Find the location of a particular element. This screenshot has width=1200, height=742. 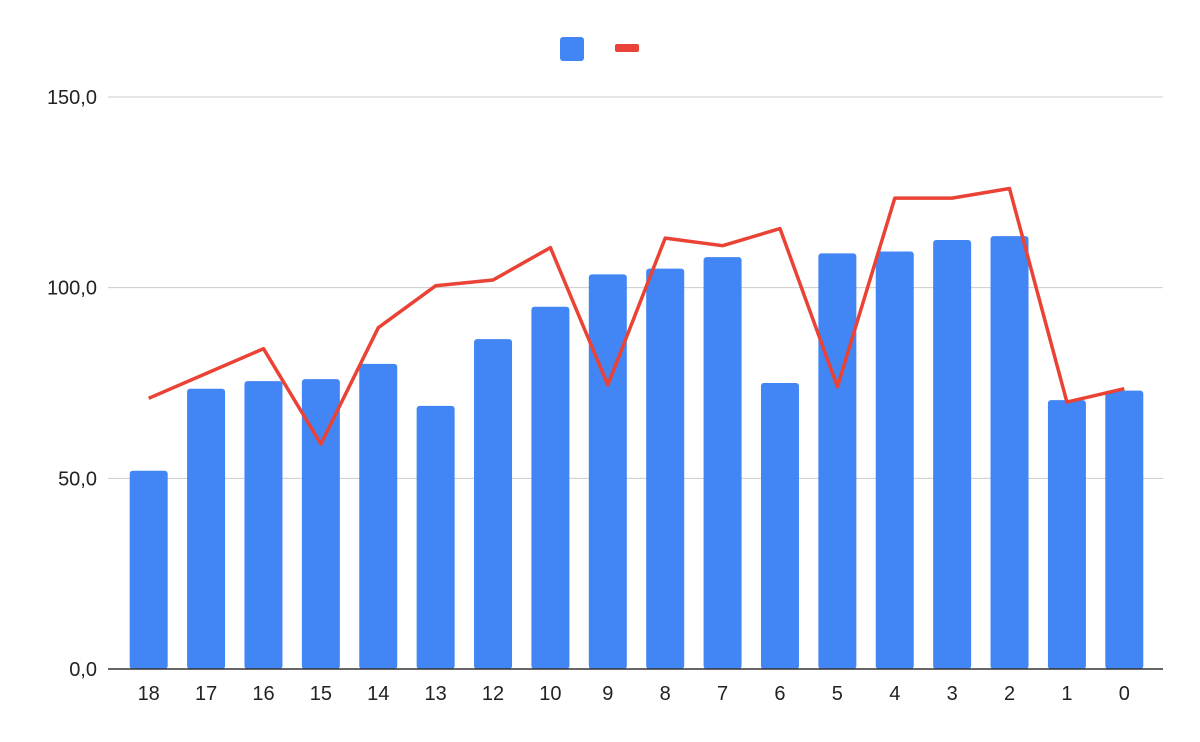

y-tick-label: 100,0 is located at coordinates (72, 289).